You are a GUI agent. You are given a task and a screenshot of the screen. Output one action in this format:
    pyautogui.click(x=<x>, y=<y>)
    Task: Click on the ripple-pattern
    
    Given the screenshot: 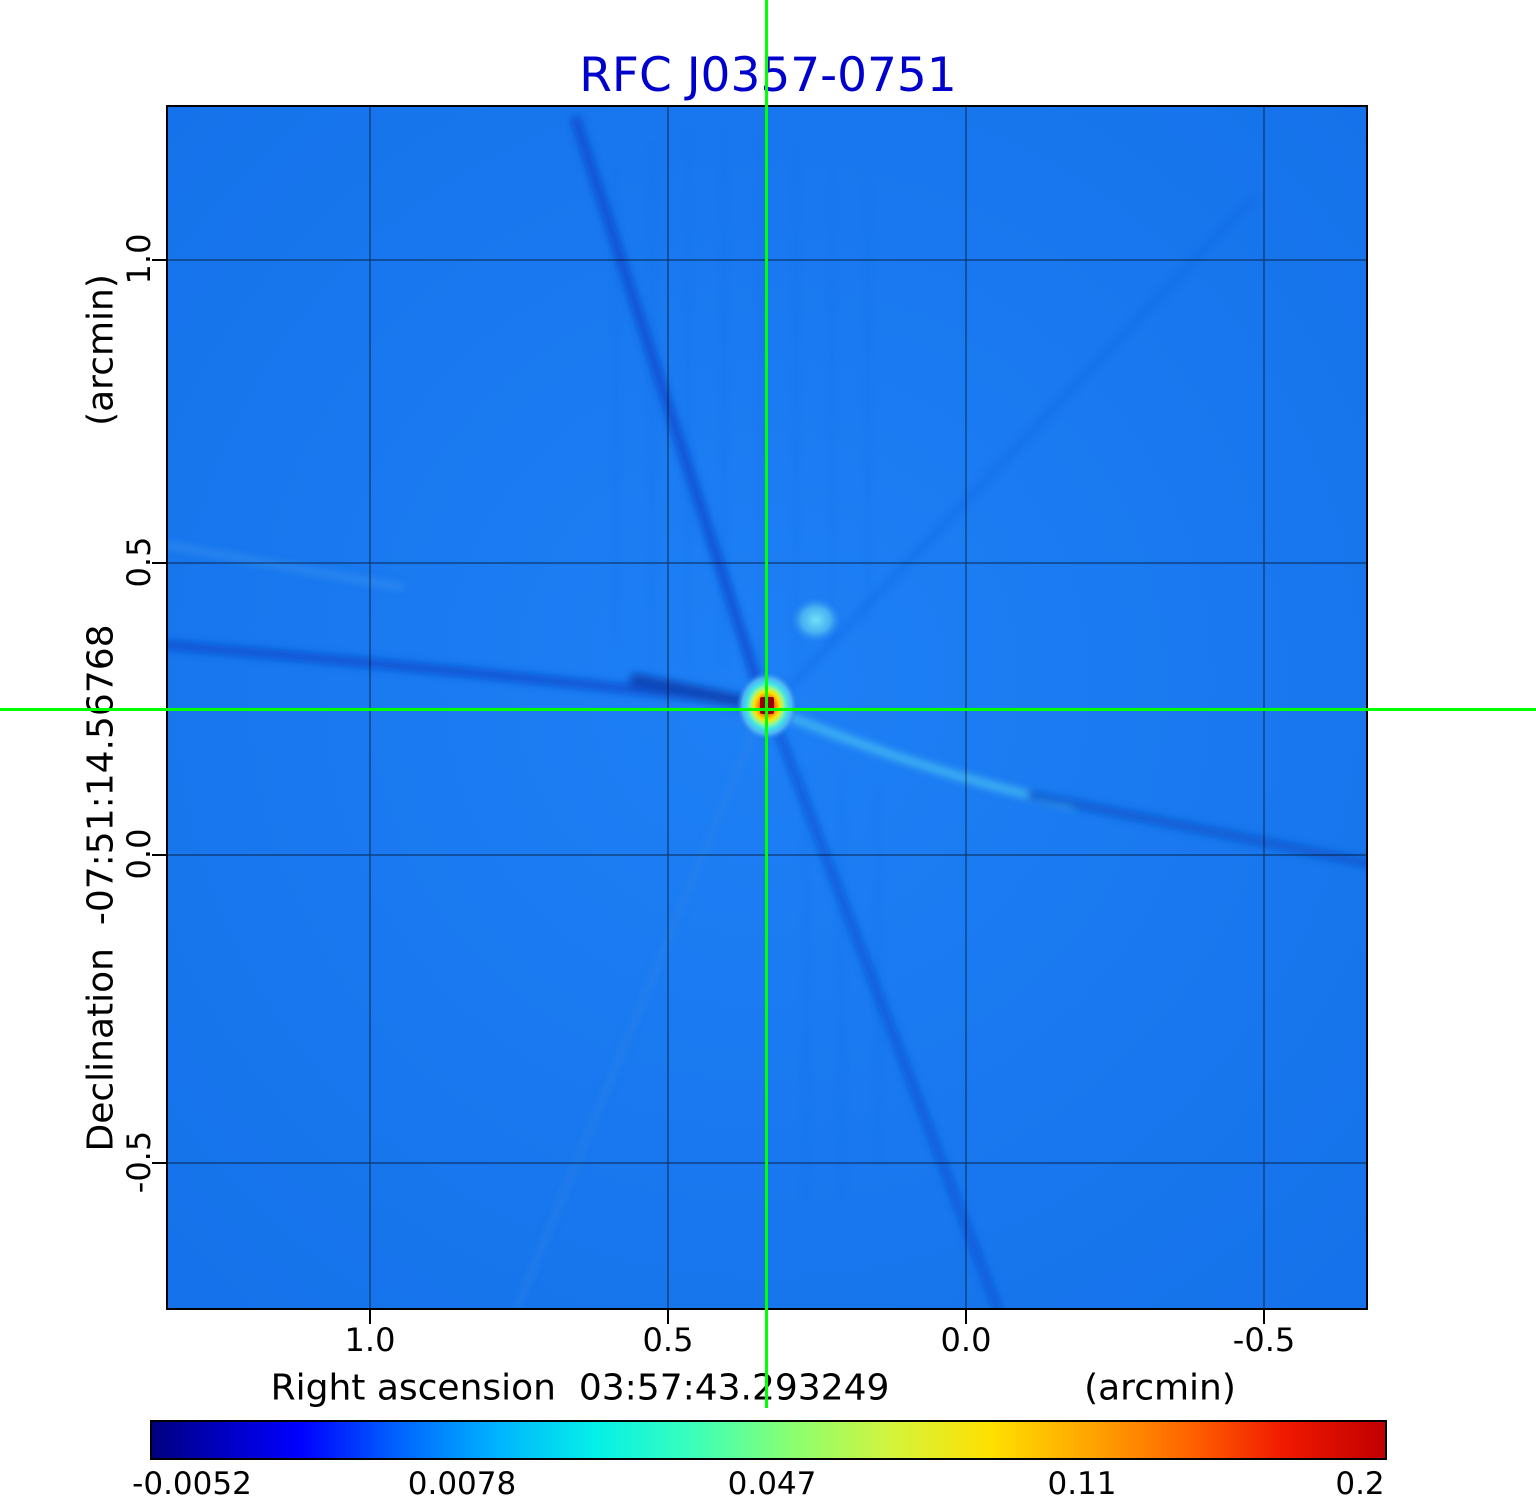 What is the action you would take?
    pyautogui.click(x=747, y=670)
    